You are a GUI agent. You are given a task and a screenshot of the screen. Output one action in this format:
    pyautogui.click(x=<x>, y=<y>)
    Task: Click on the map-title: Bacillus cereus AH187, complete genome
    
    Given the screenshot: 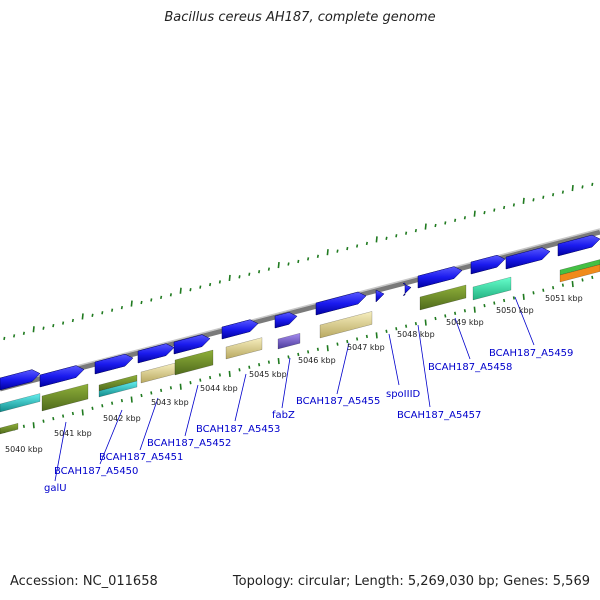 What is the action you would take?
    pyautogui.click(x=300, y=17)
    